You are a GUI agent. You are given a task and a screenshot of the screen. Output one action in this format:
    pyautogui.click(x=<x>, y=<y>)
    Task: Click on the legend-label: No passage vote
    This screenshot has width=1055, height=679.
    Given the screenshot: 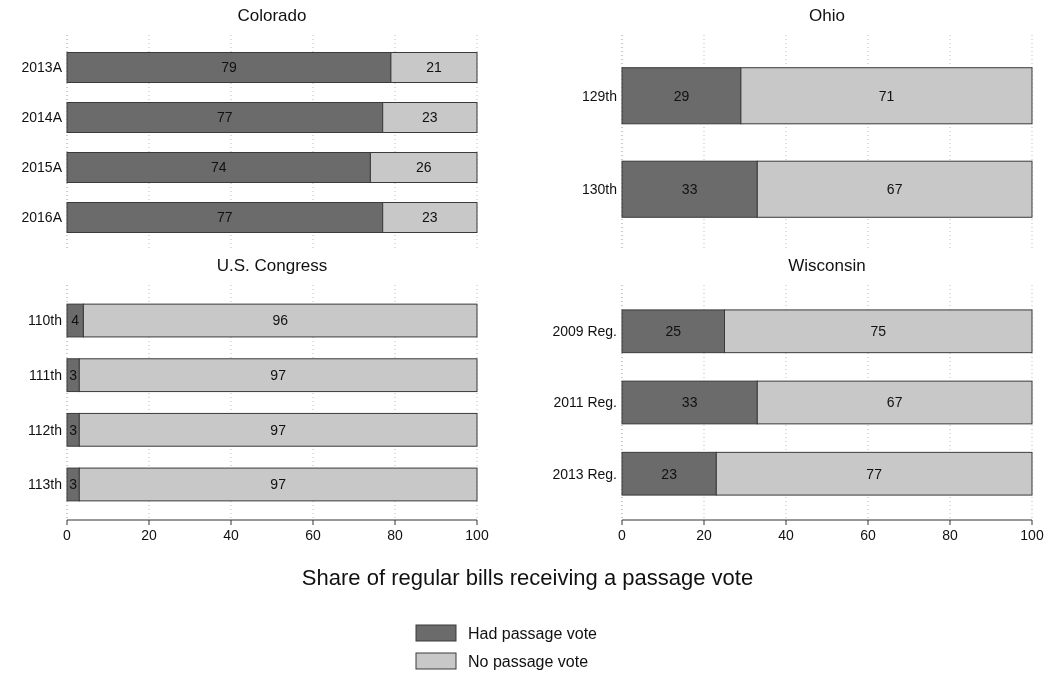 What is the action you would take?
    pyautogui.click(x=528, y=661)
    